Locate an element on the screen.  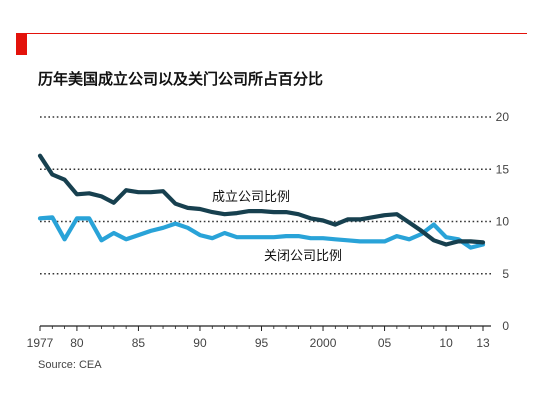
x-tick-label: 90 is located at coordinates (200, 343).